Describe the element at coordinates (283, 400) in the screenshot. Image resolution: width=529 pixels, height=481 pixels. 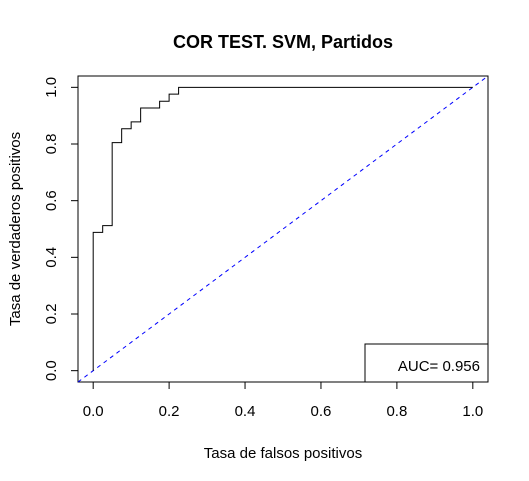
I see `x-axis: 0.0 0.2 0.4 0.6 0.8 1.0` at that location.